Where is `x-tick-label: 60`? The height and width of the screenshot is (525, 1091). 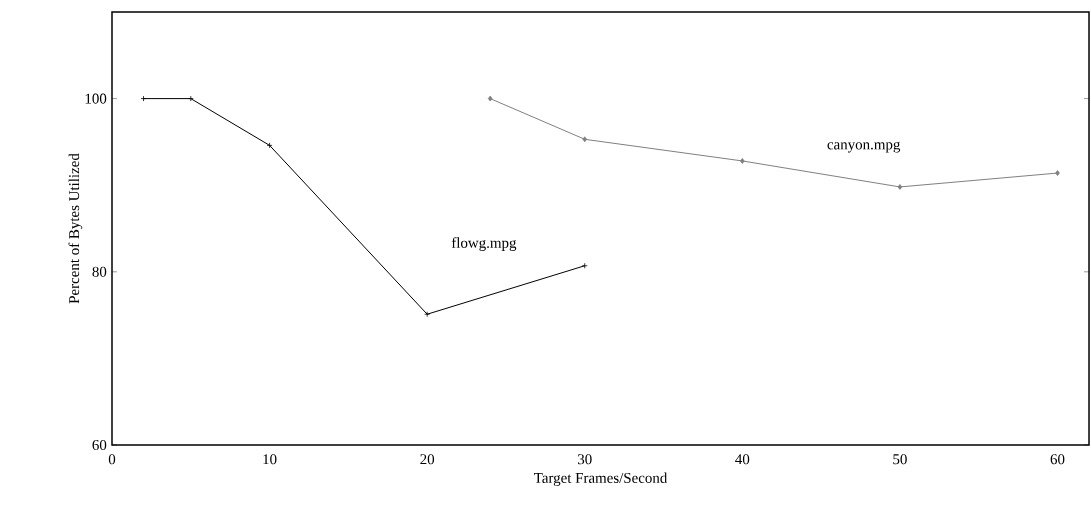 x-tick-label: 60 is located at coordinates (1057, 459).